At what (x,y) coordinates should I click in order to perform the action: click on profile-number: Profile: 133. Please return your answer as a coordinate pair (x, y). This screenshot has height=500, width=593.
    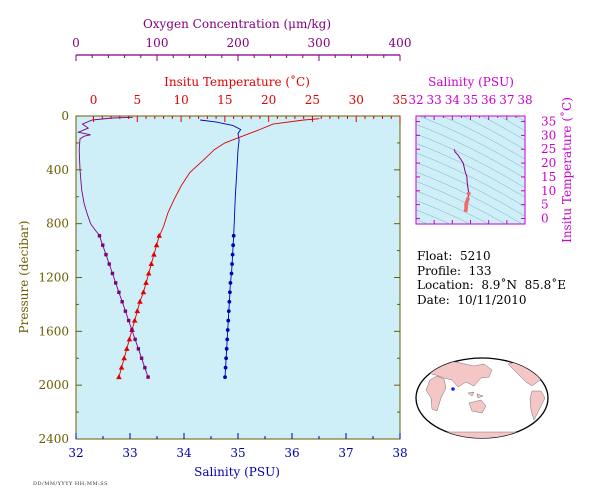
    Looking at the image, I should click on (454, 270).